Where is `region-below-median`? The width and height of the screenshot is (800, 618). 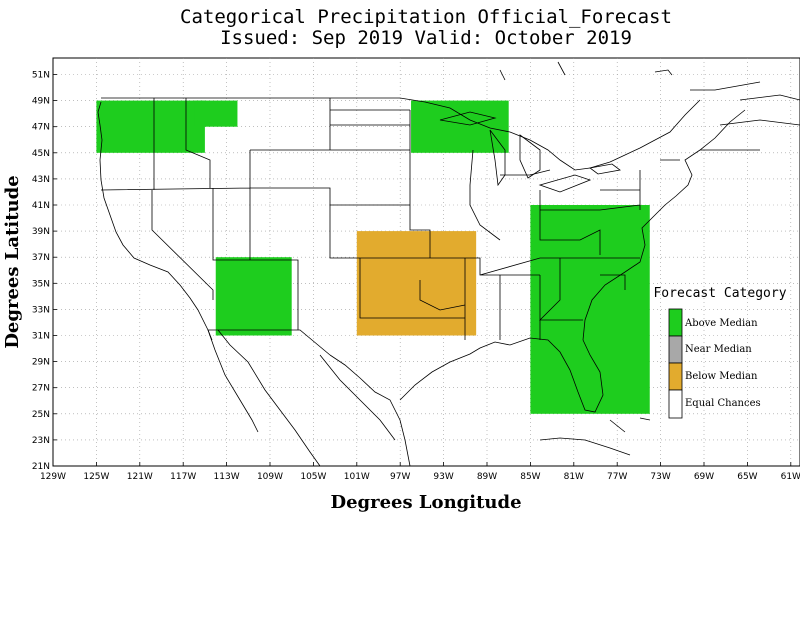
region-below-median is located at coordinates (416, 283).